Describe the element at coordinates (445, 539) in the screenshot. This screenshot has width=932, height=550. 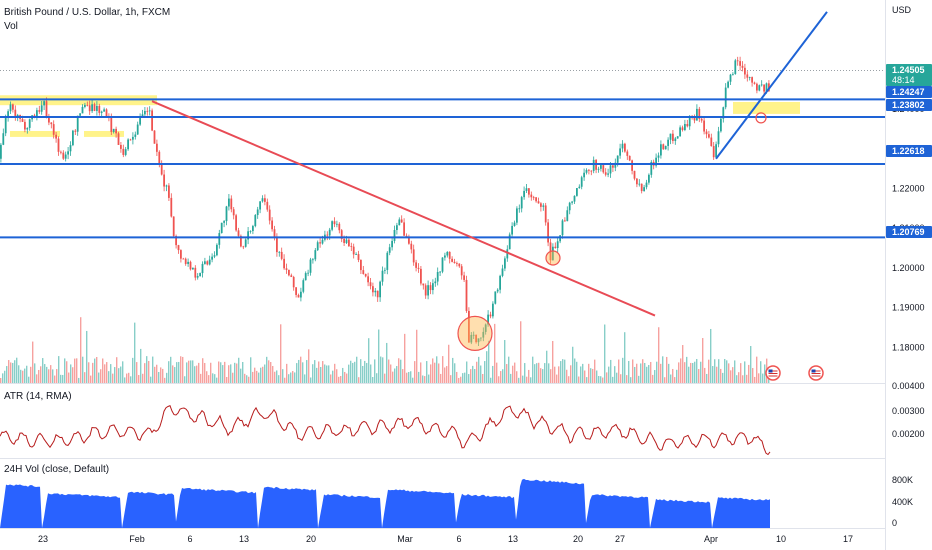
I see `time-axis: 23 Feb 6 13 20 Mar 6 13 20 27 Apr 10 17` at that location.